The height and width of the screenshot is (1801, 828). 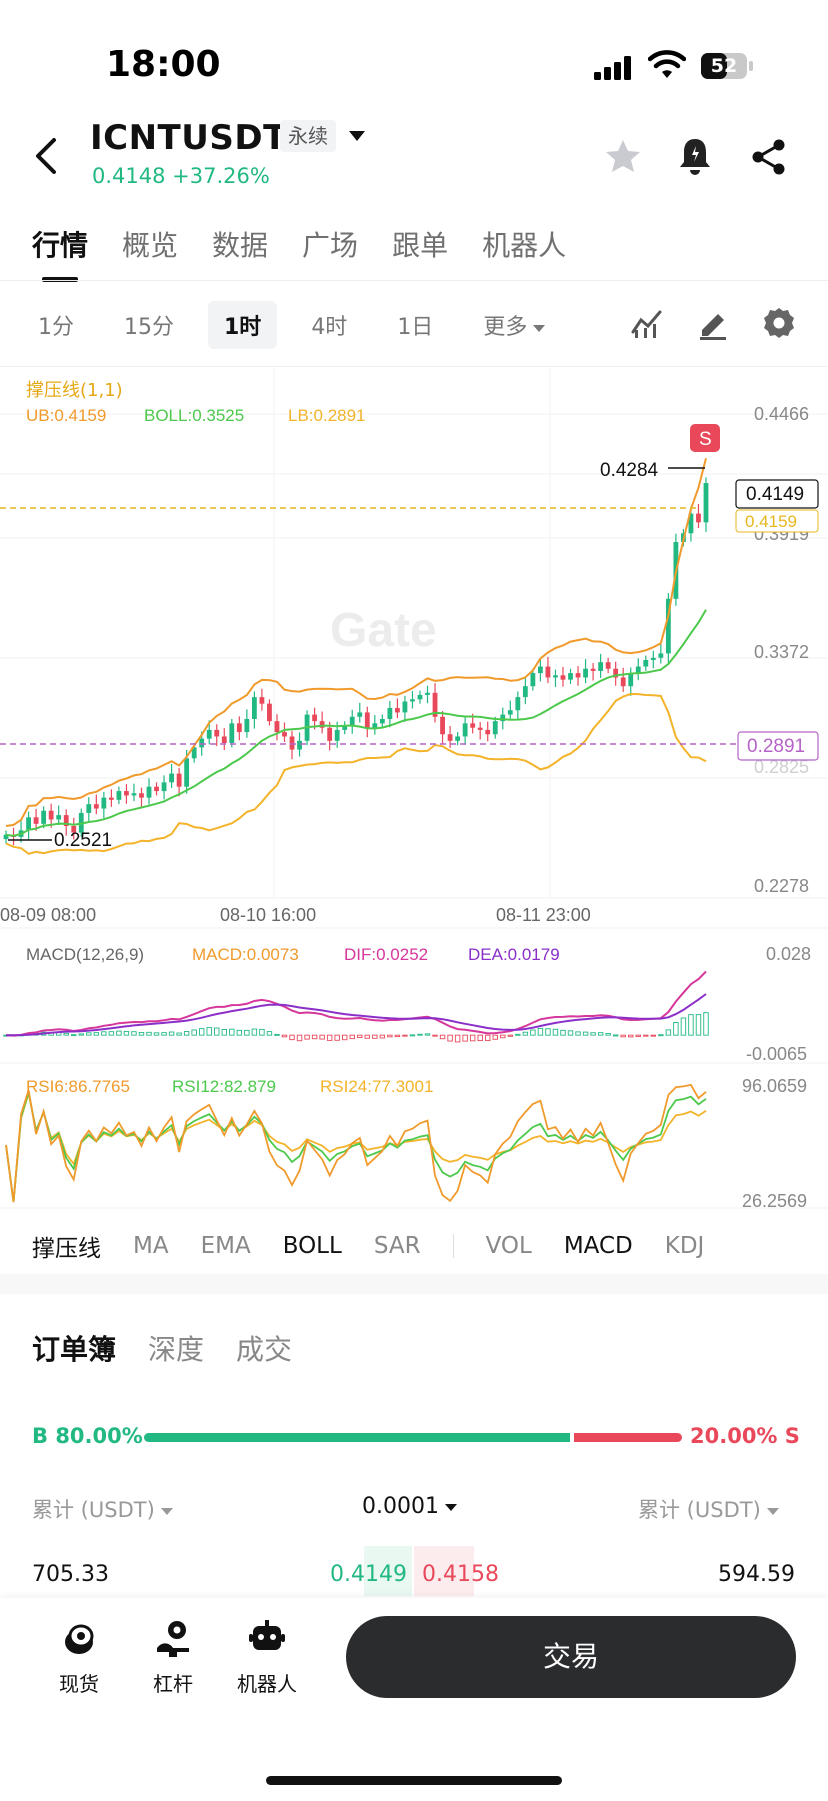 What do you see at coordinates (66, 1249) in the screenshot?
I see `indicator-support-resistance: 撑压线` at bounding box center [66, 1249].